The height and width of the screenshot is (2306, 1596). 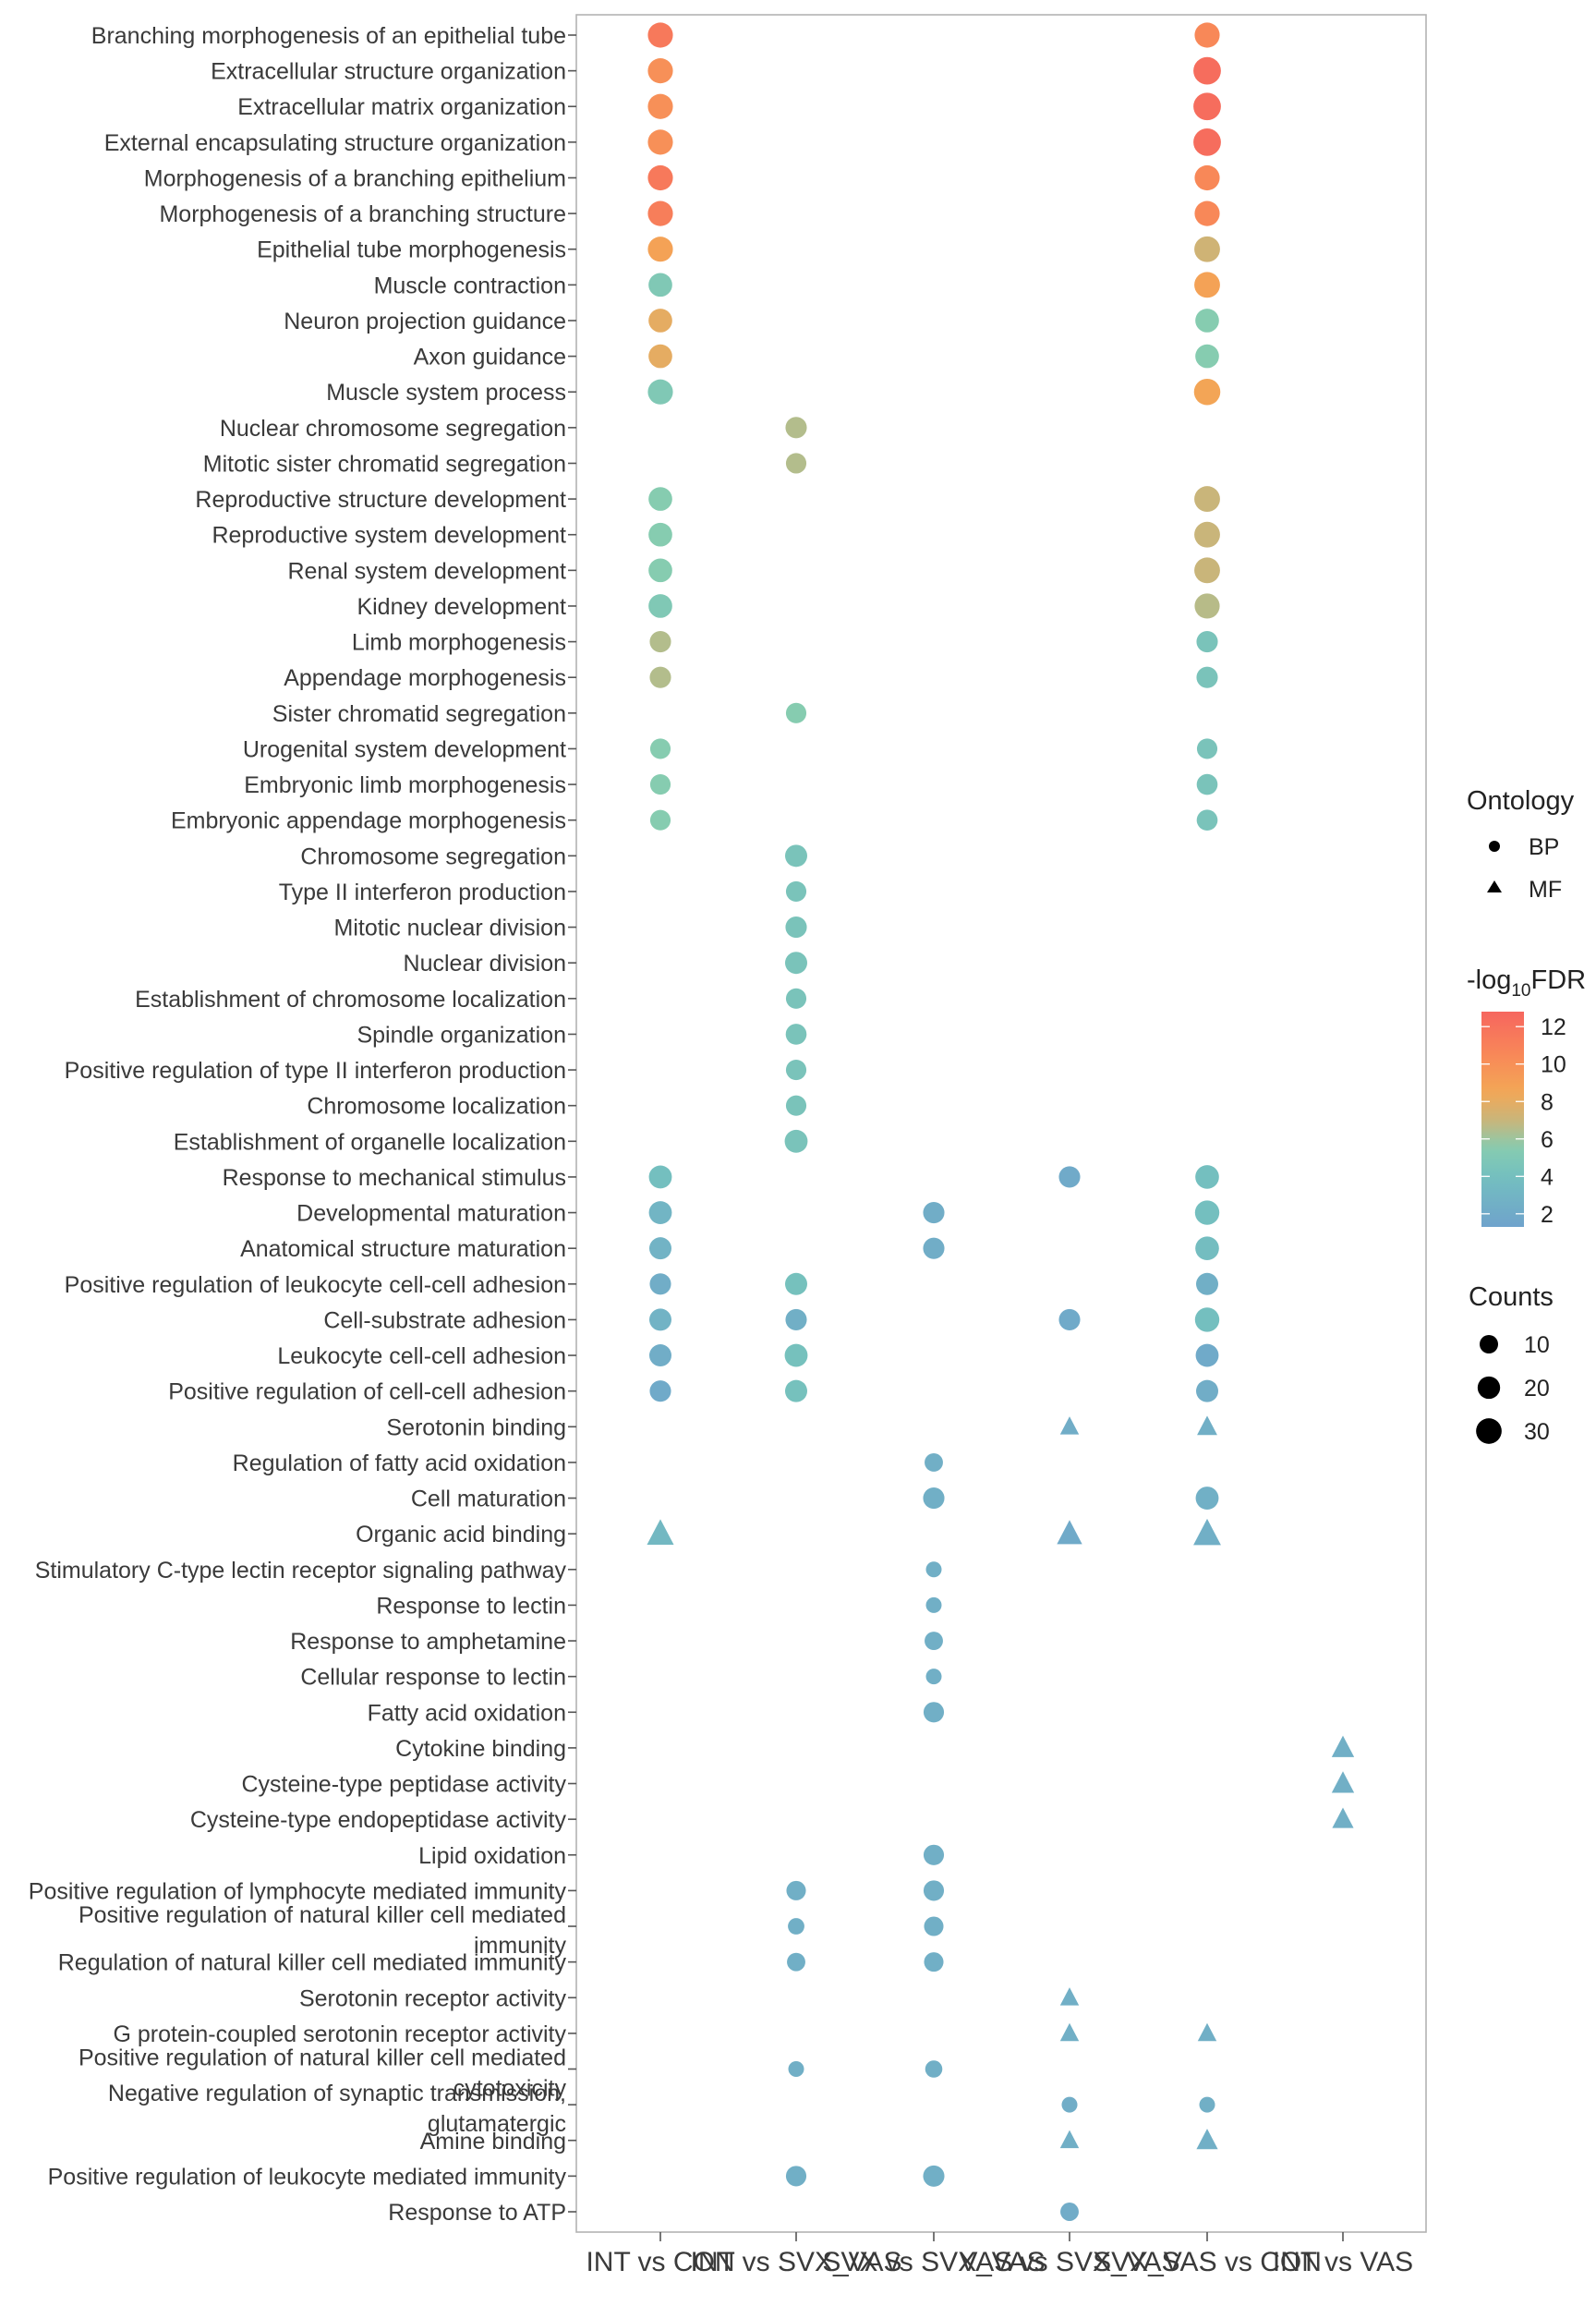 What do you see at coordinates (399, 1463) in the screenshot?
I see `y-tick-label: Regulation of fatty acid oxidation` at bounding box center [399, 1463].